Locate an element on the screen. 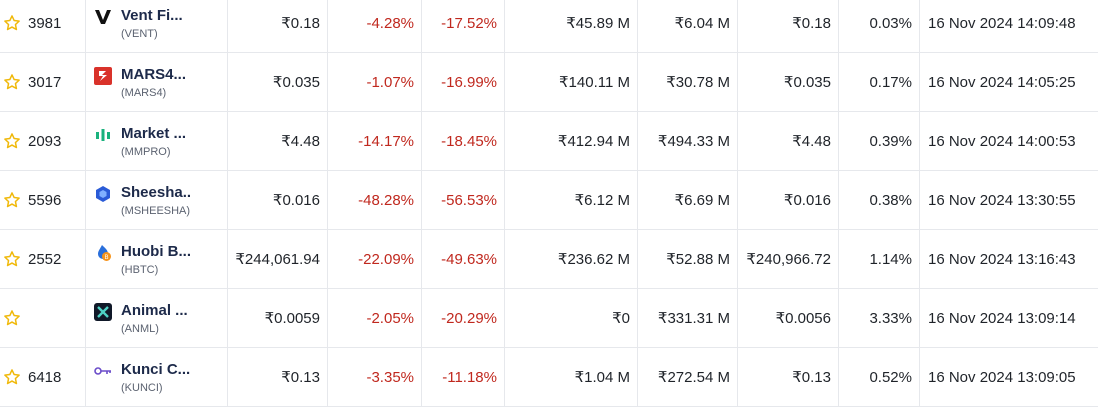 This screenshot has height=407, width=1098. volume-share-cell: 0.17% is located at coordinates (879, 82).